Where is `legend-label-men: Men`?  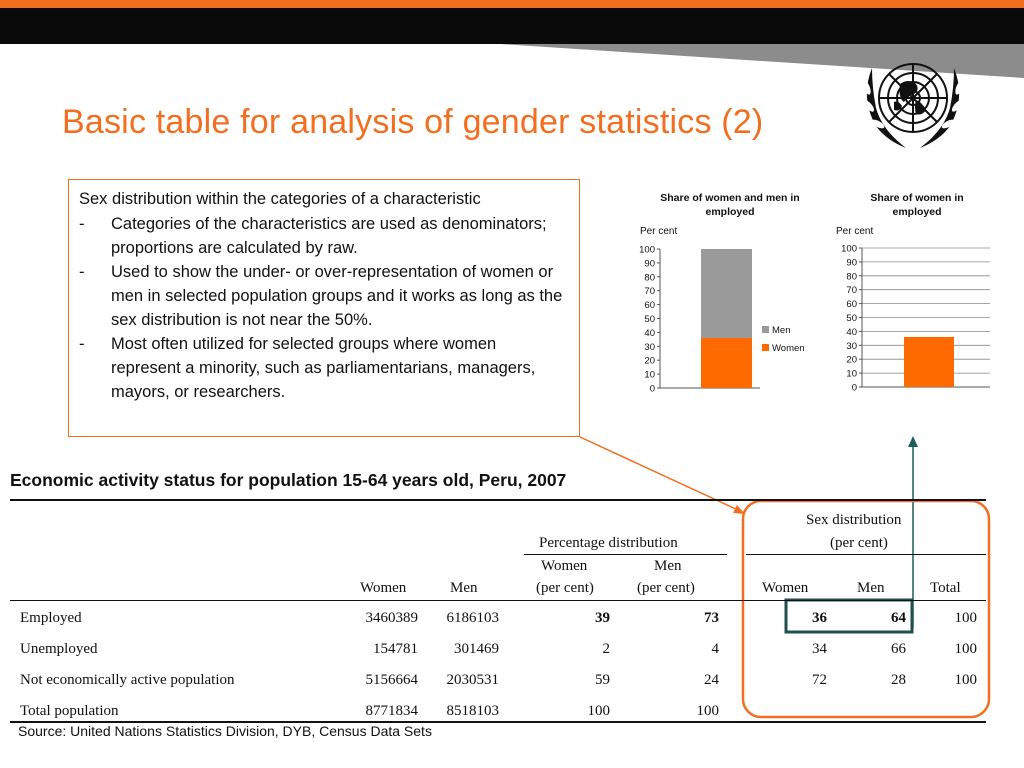
legend-label-men: Men is located at coordinates (781, 330).